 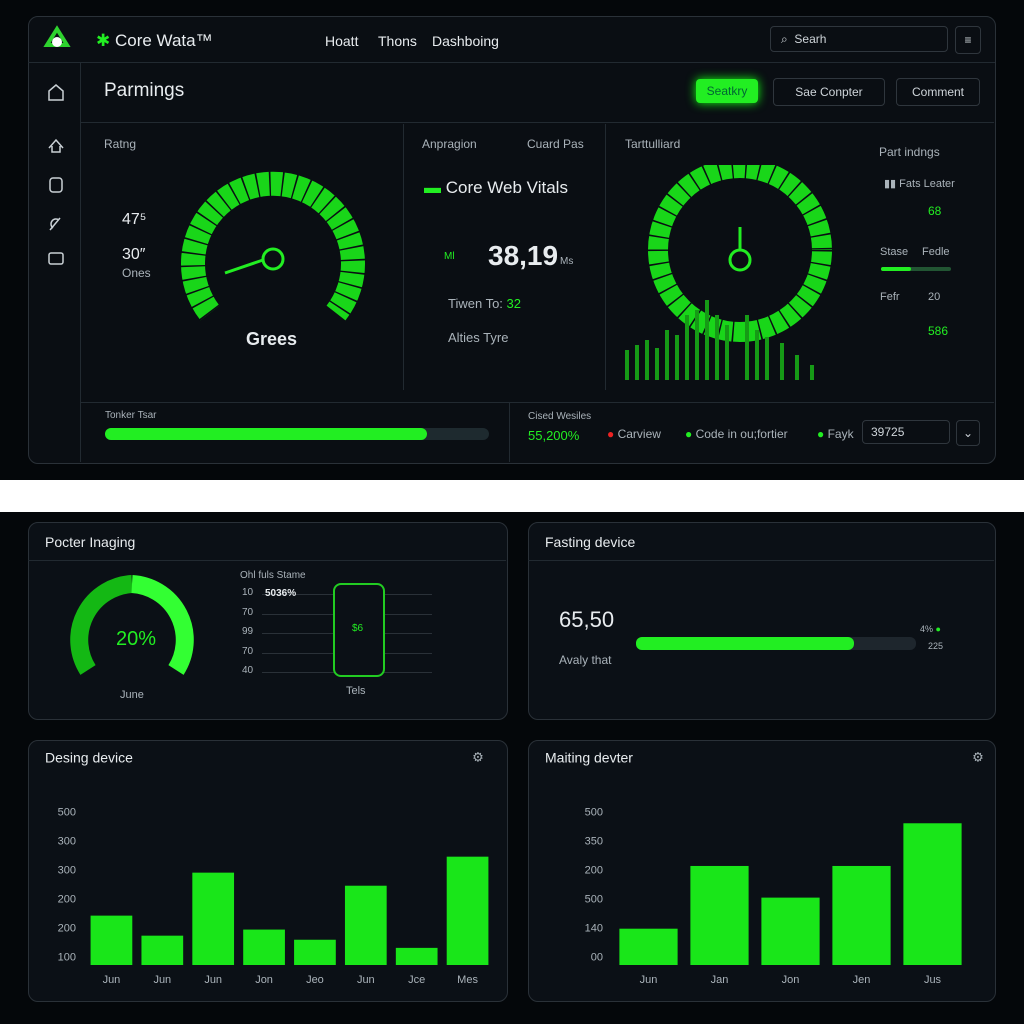 I want to click on menu-button: ≡, so click(x=968, y=40).